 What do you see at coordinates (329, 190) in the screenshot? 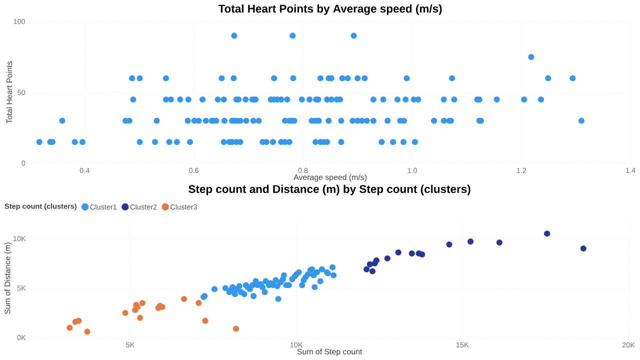
I see `chart-title: Step count and Distance (m) by Step count (clusters)` at bounding box center [329, 190].